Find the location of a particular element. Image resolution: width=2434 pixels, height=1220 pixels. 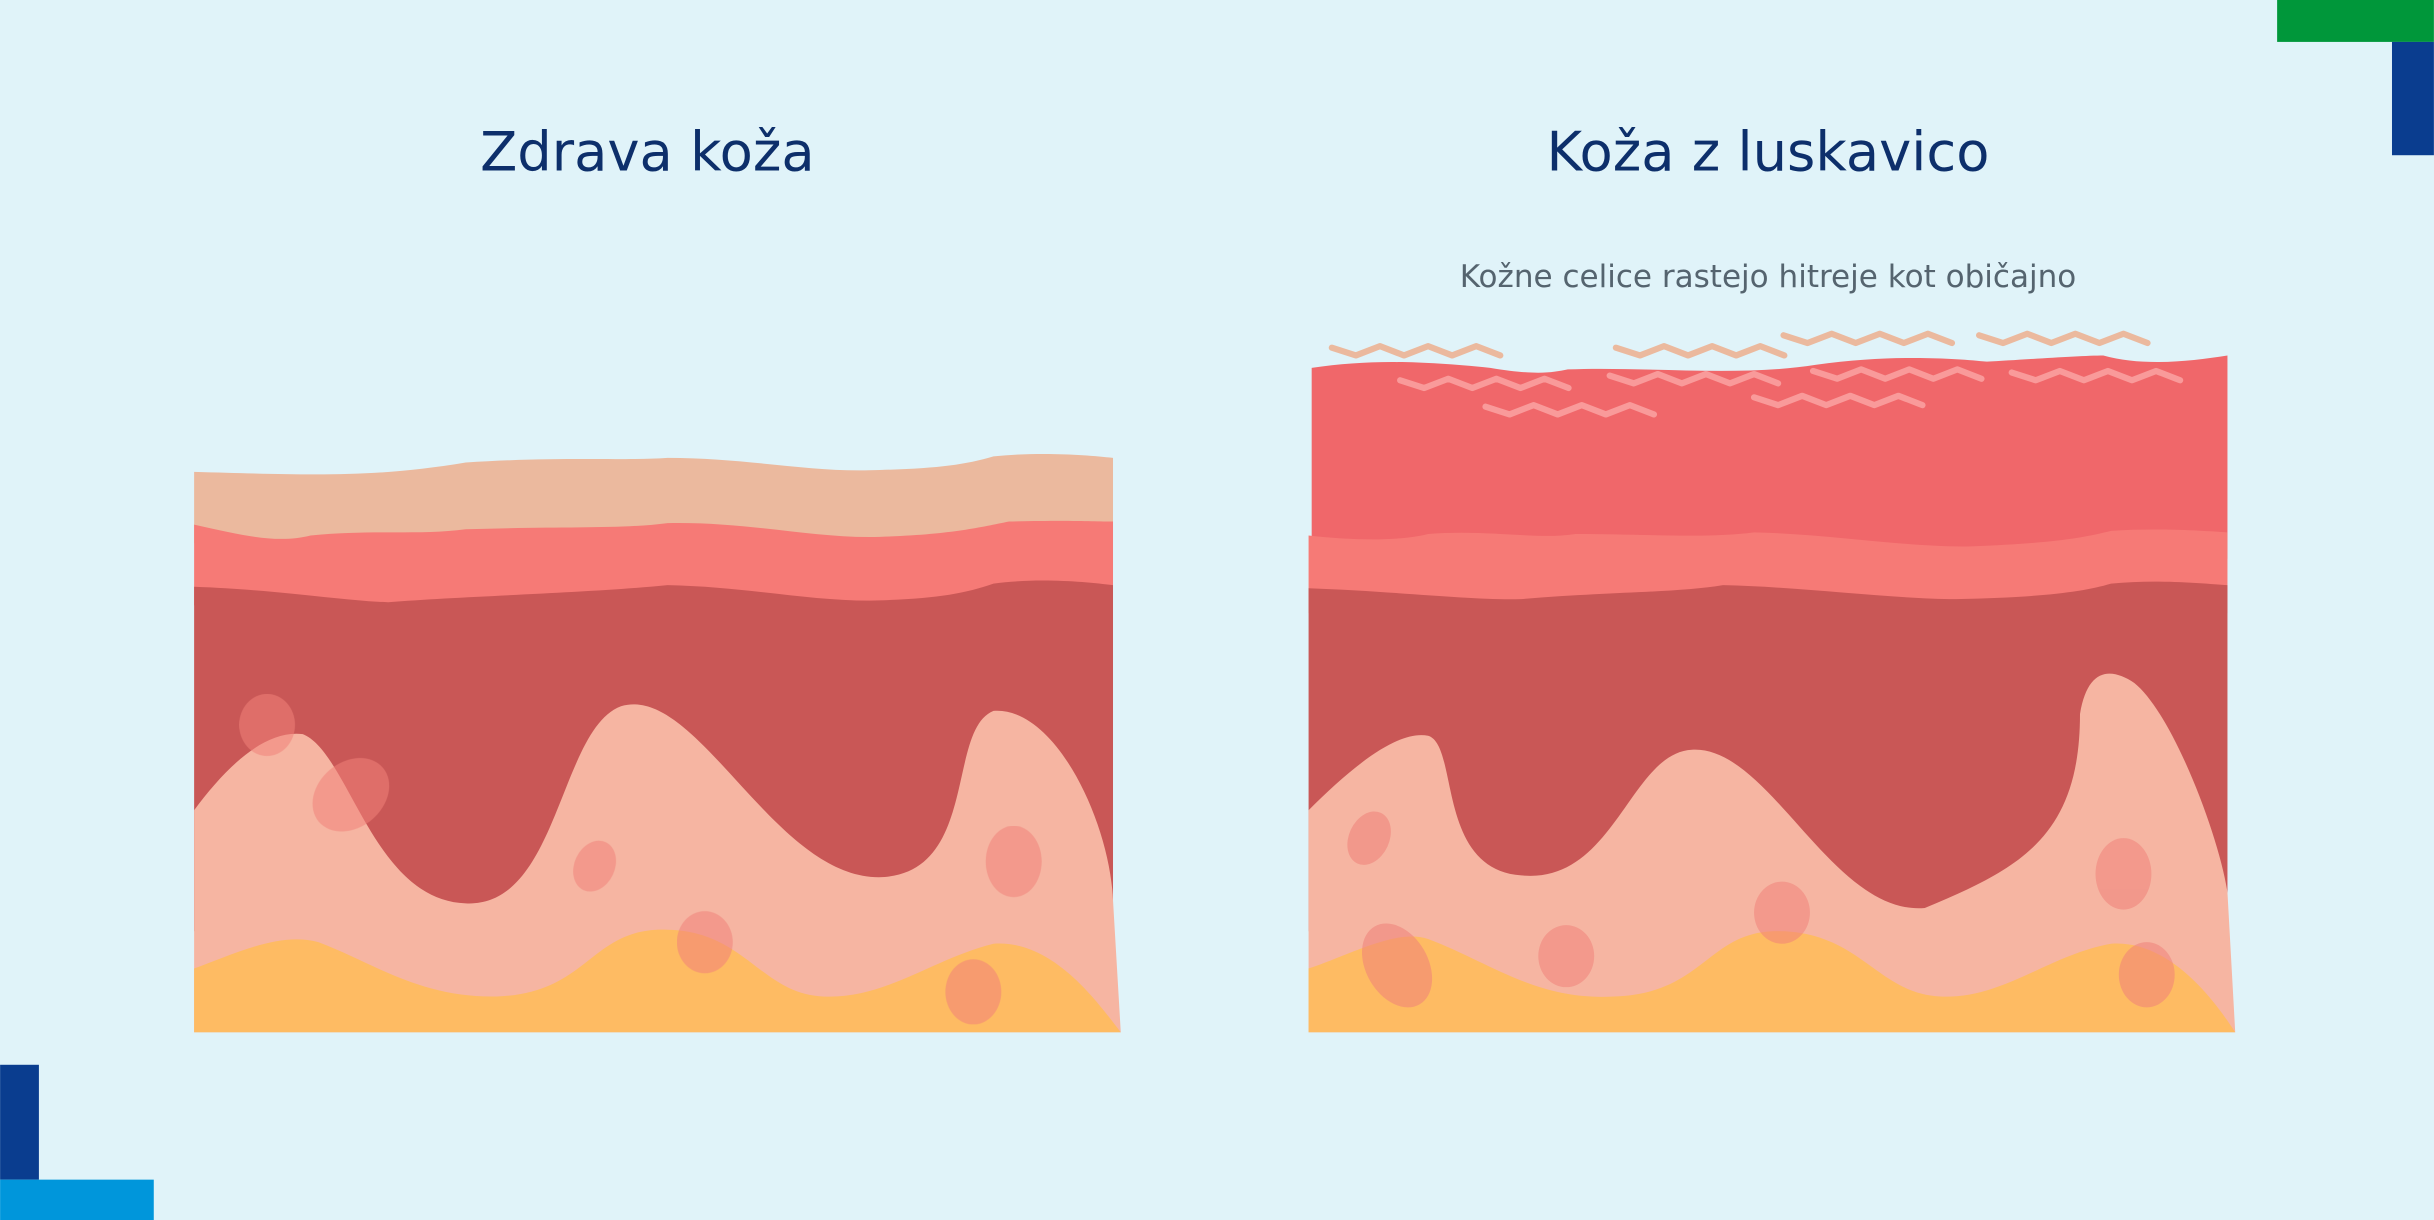

corner-decoration-green is located at coordinates (2355, 21).